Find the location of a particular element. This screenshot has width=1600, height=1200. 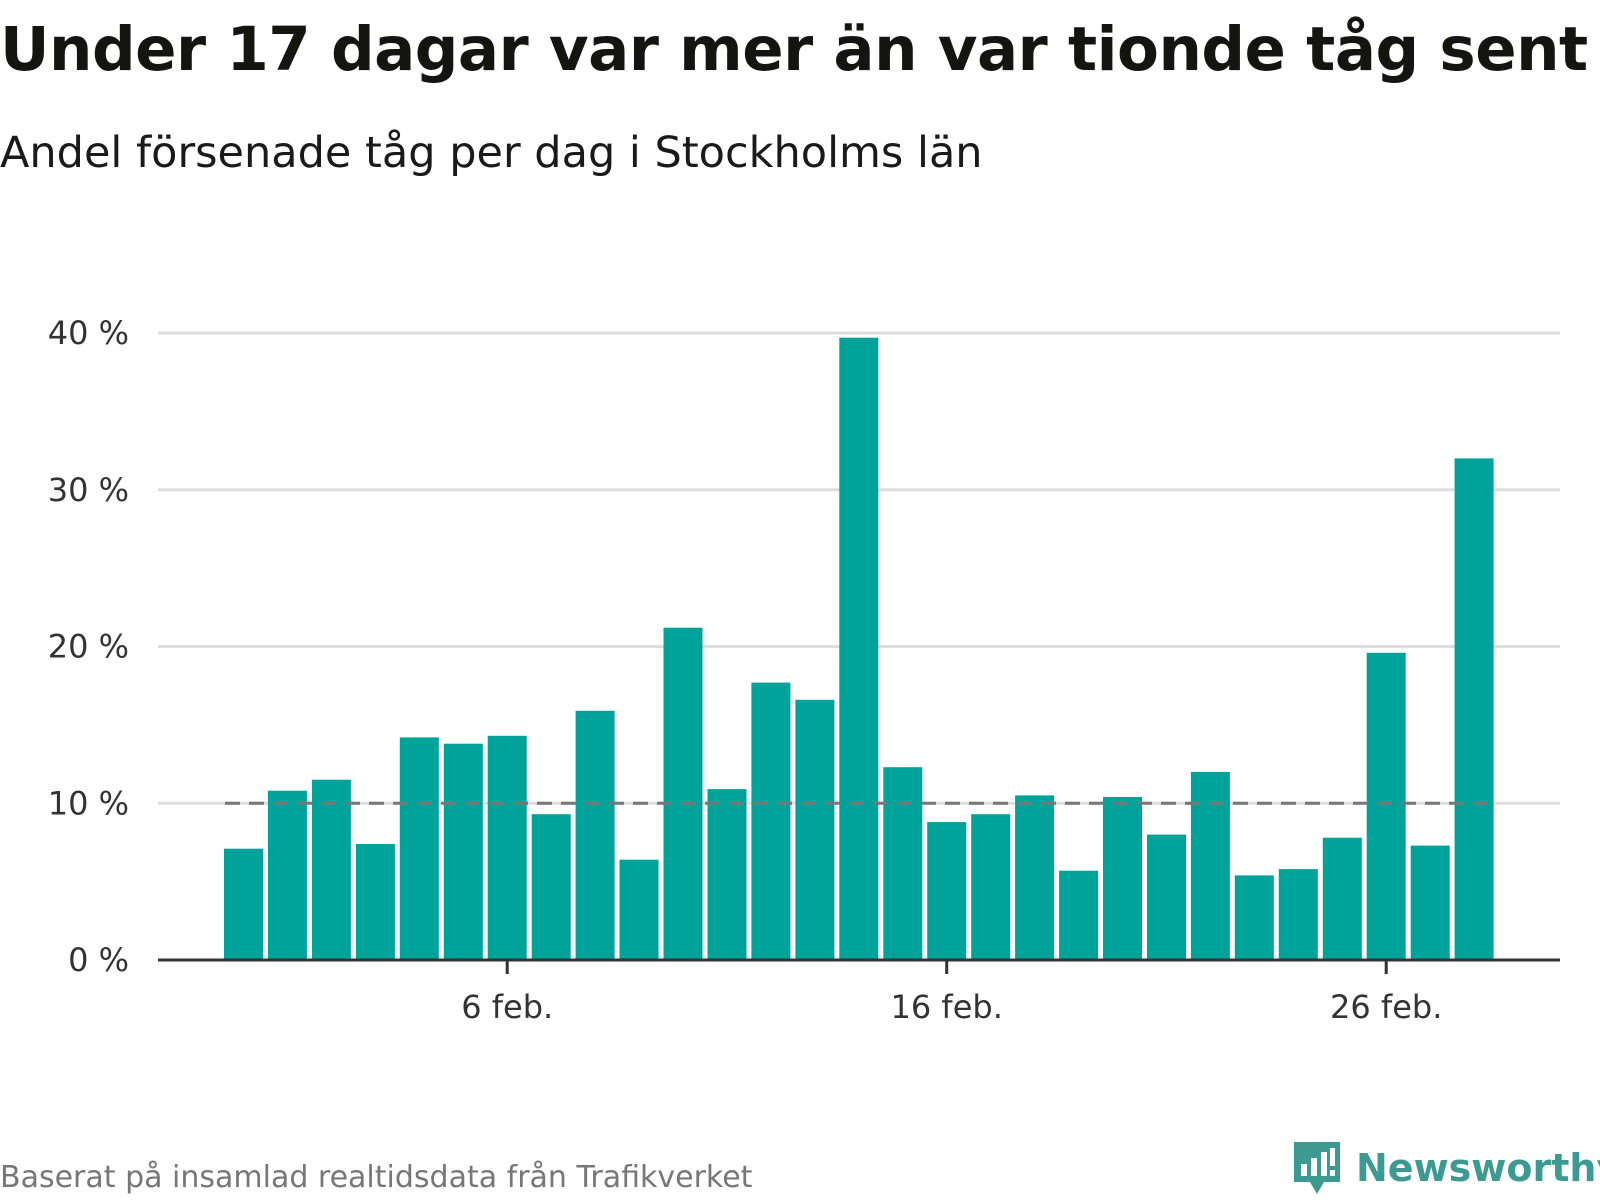

brand-name: Newsworthy is located at coordinates (1478, 1168).